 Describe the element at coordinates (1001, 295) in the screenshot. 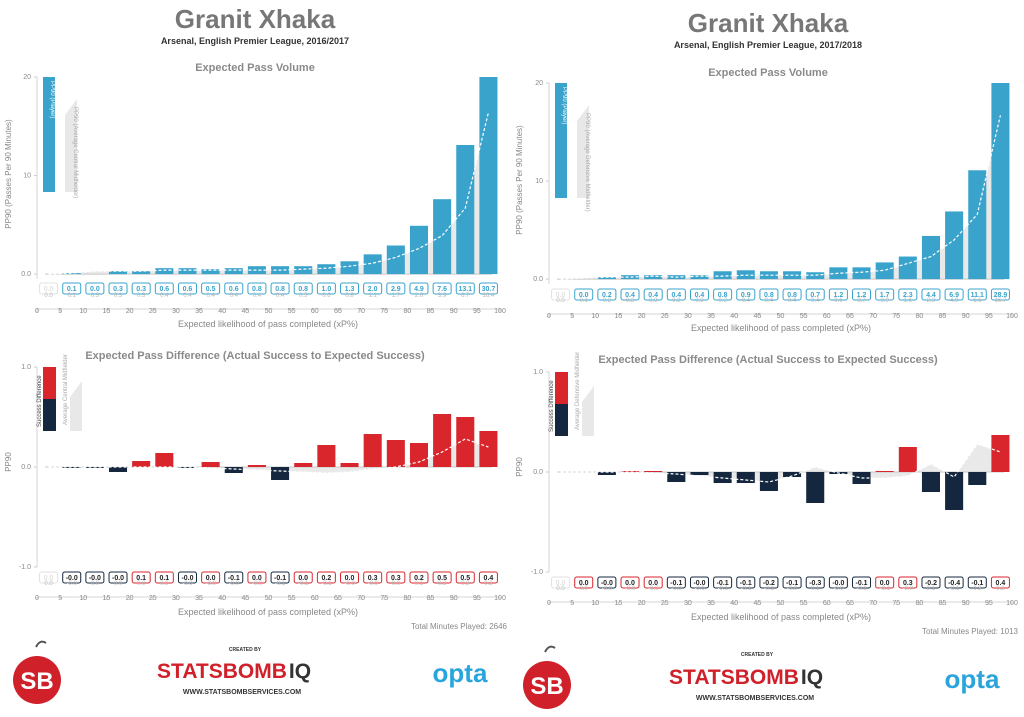

I see `value-box-label: 28.9` at that location.